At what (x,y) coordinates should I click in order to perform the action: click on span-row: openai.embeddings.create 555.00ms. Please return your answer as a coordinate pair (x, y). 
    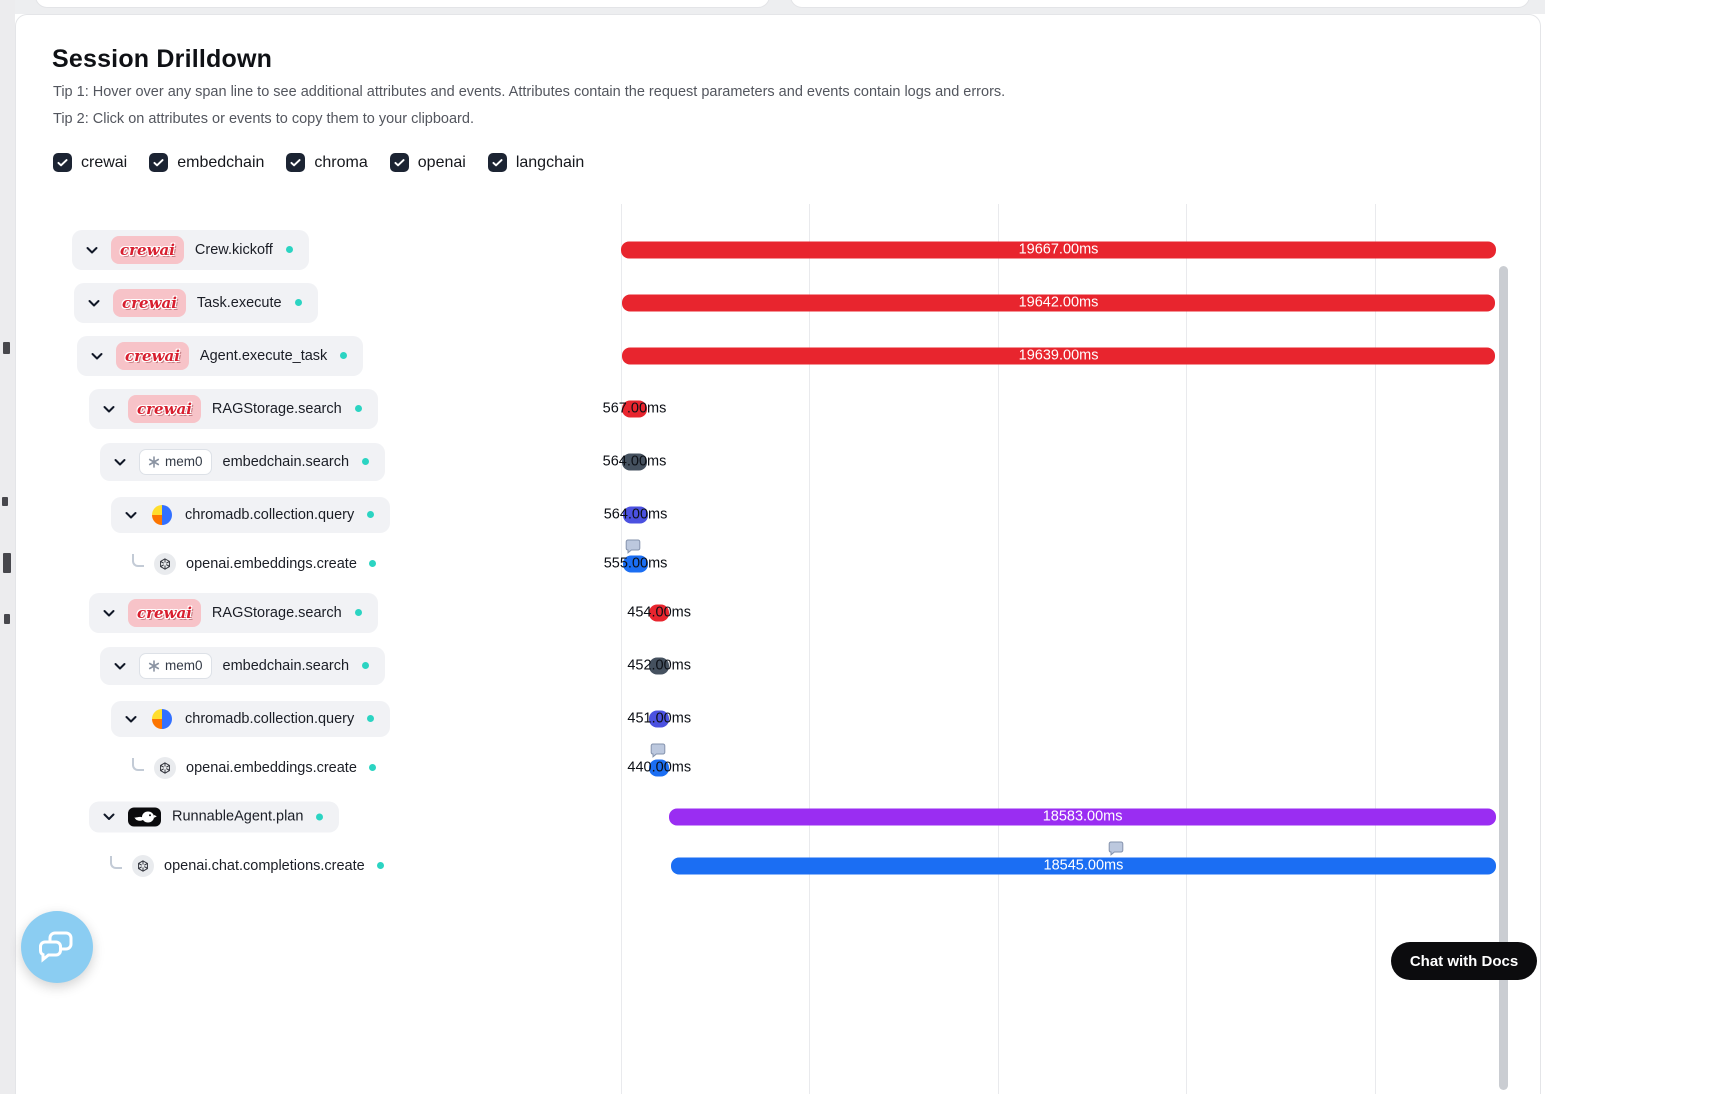
    Looking at the image, I should click on (778, 562).